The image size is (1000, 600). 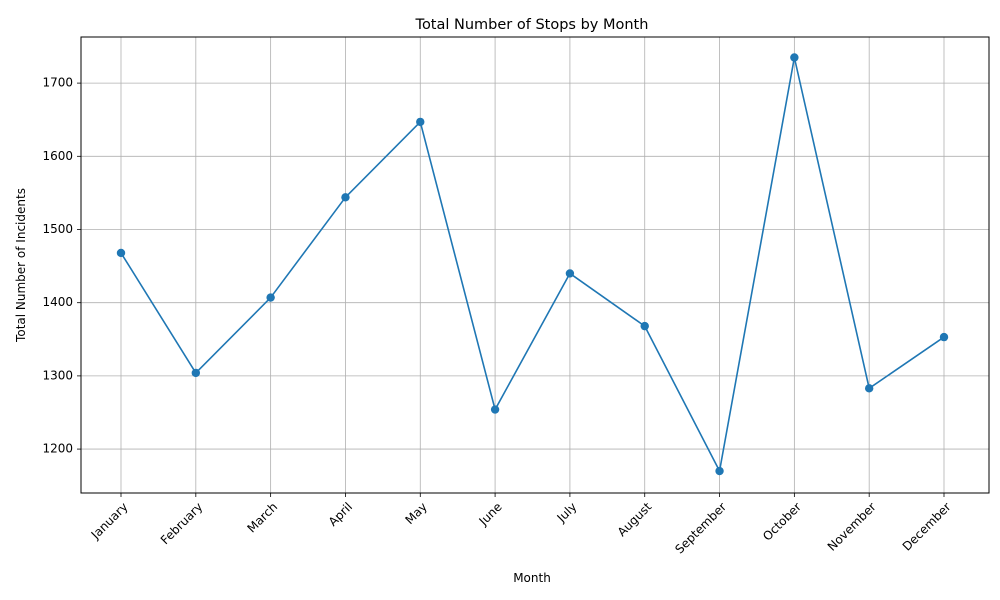 What do you see at coordinates (57, 83) in the screenshot?
I see `y-tick-label: 1700` at bounding box center [57, 83].